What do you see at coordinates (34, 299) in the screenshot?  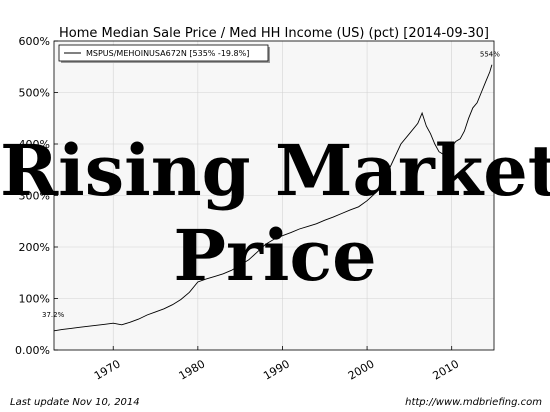 I see `y-tick-label: 100%` at bounding box center [34, 299].